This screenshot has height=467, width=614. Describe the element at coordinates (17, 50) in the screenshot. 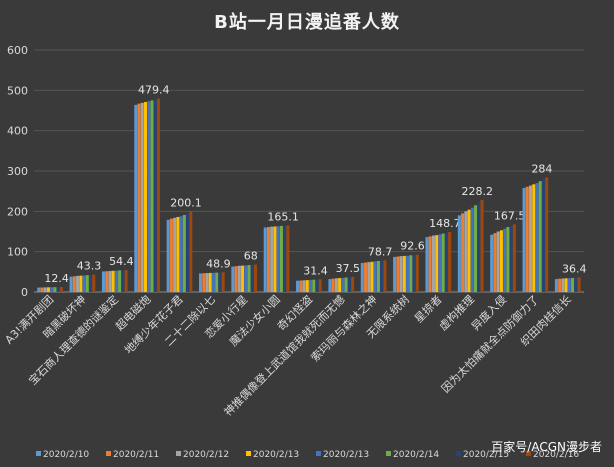

I see `y-tick-label: 600` at that location.